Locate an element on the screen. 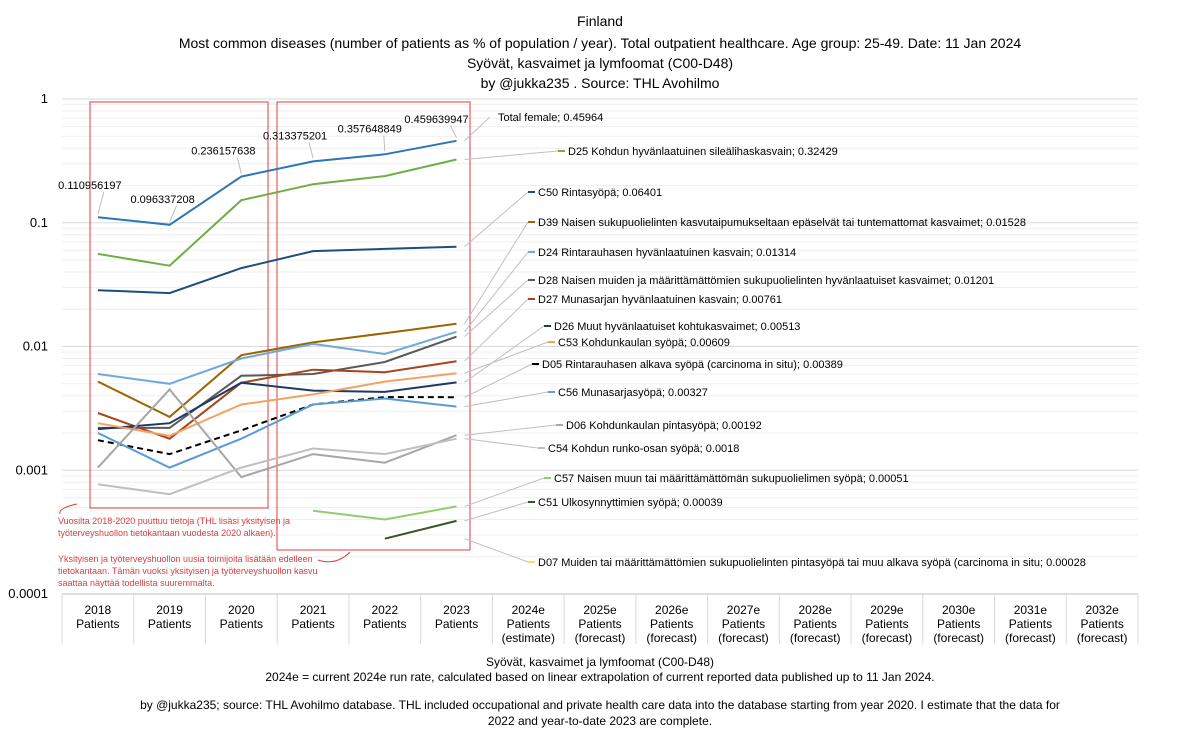  data-label-total-female: 0.313375201 is located at coordinates (295, 136).